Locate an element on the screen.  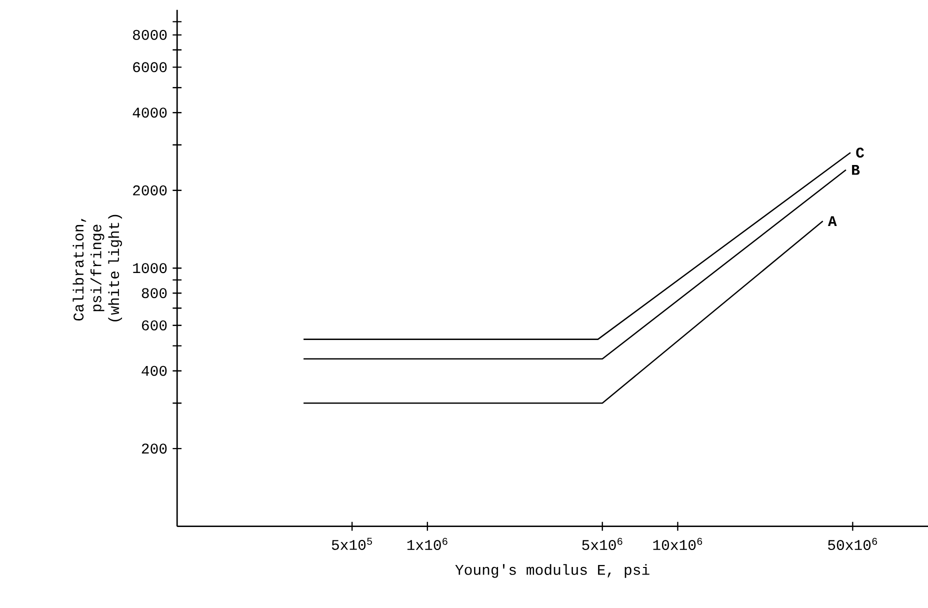
x-tick-label: 10x10$^{6}$ is located at coordinates (677, 544).